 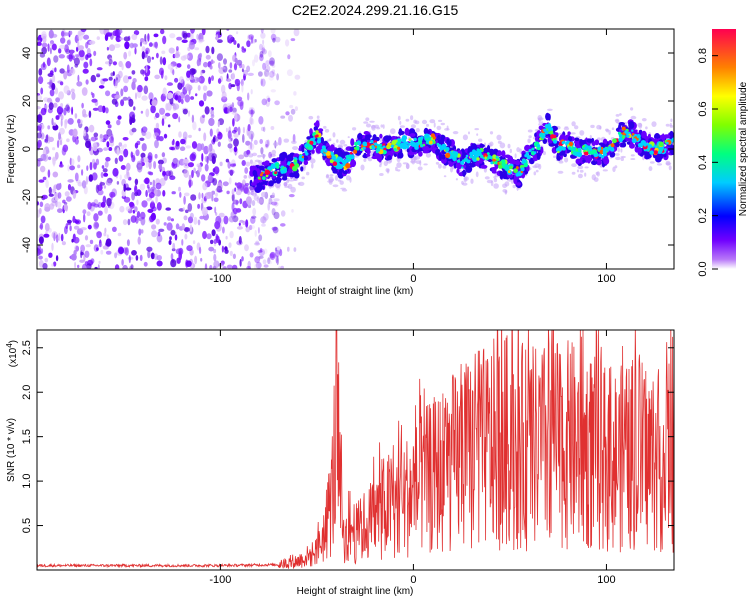 What do you see at coordinates (220, 580) in the screenshot?
I see `x-tick-label: -100` at bounding box center [220, 580].